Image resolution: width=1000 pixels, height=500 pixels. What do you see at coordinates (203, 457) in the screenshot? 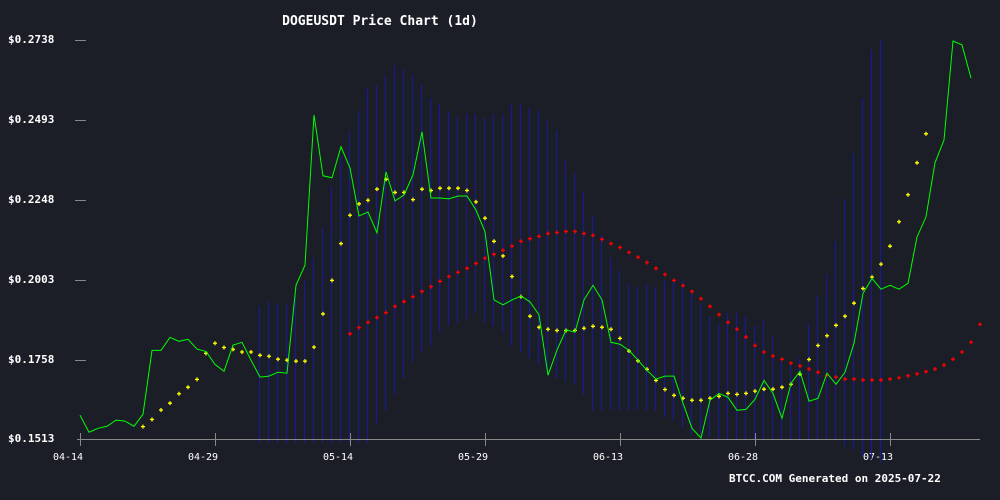
I see `x-tick-label: 04-29` at bounding box center [203, 457].